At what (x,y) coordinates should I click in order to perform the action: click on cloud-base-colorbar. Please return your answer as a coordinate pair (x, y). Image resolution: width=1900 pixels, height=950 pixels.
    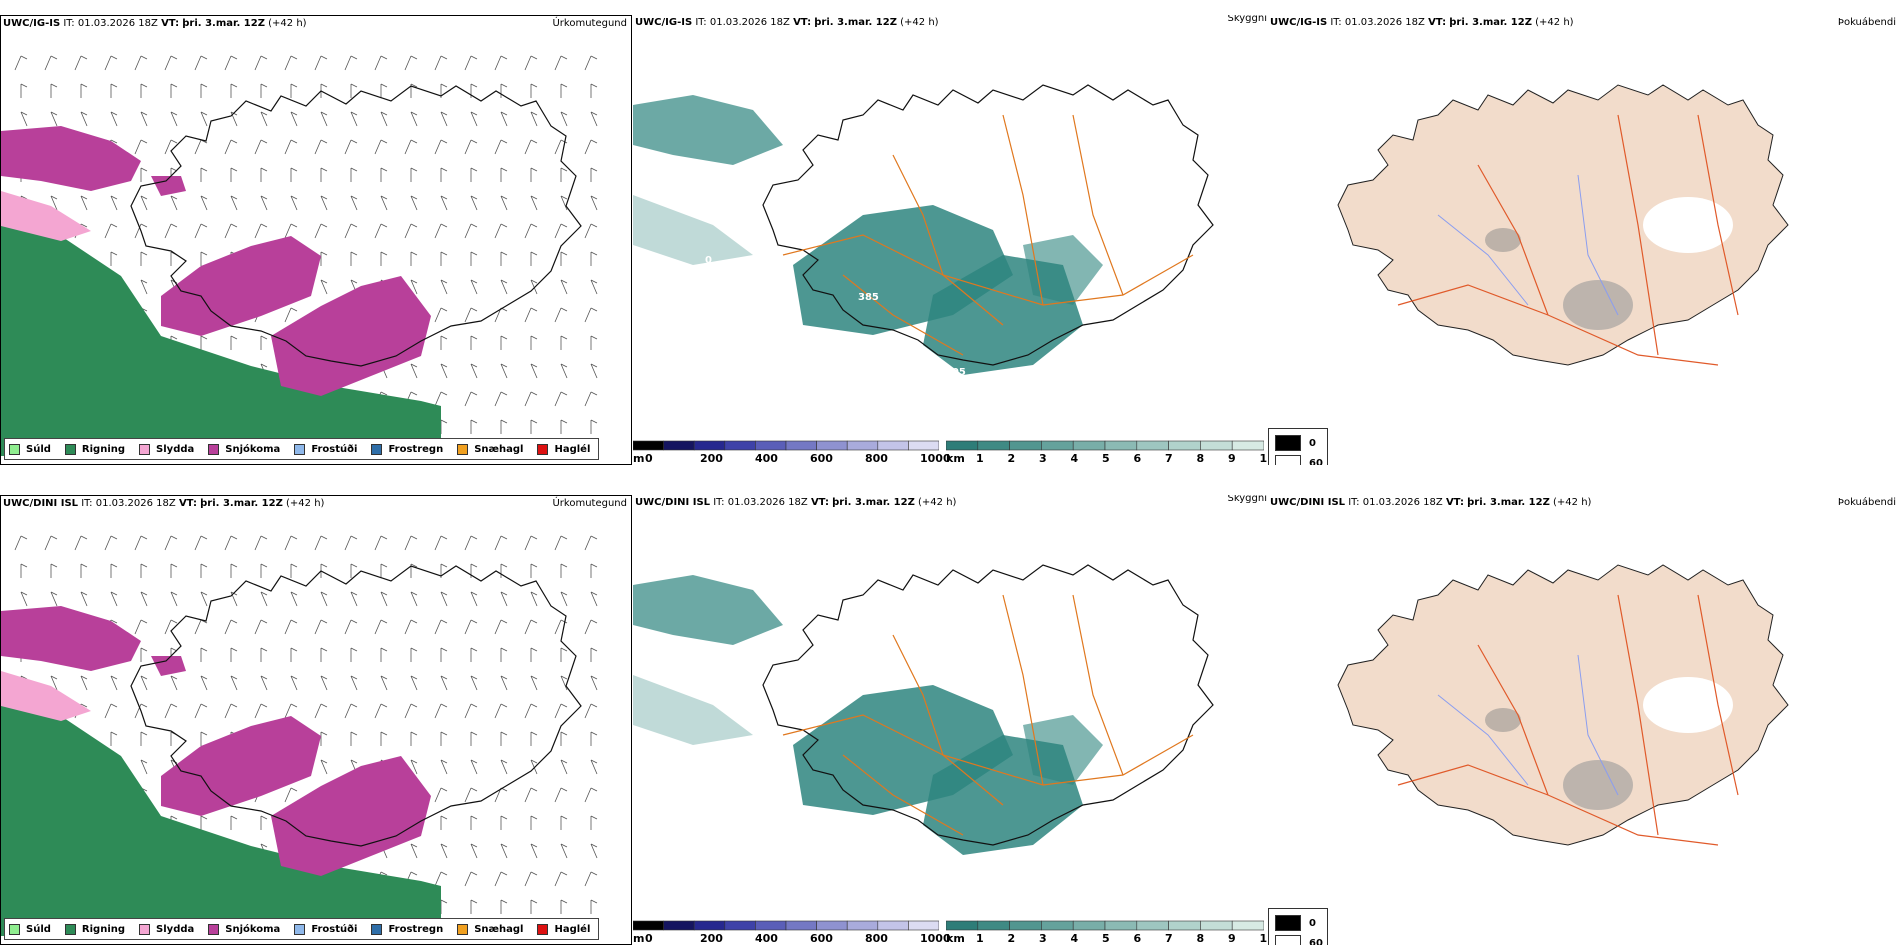
    Looking at the image, I should click on (786, 446).